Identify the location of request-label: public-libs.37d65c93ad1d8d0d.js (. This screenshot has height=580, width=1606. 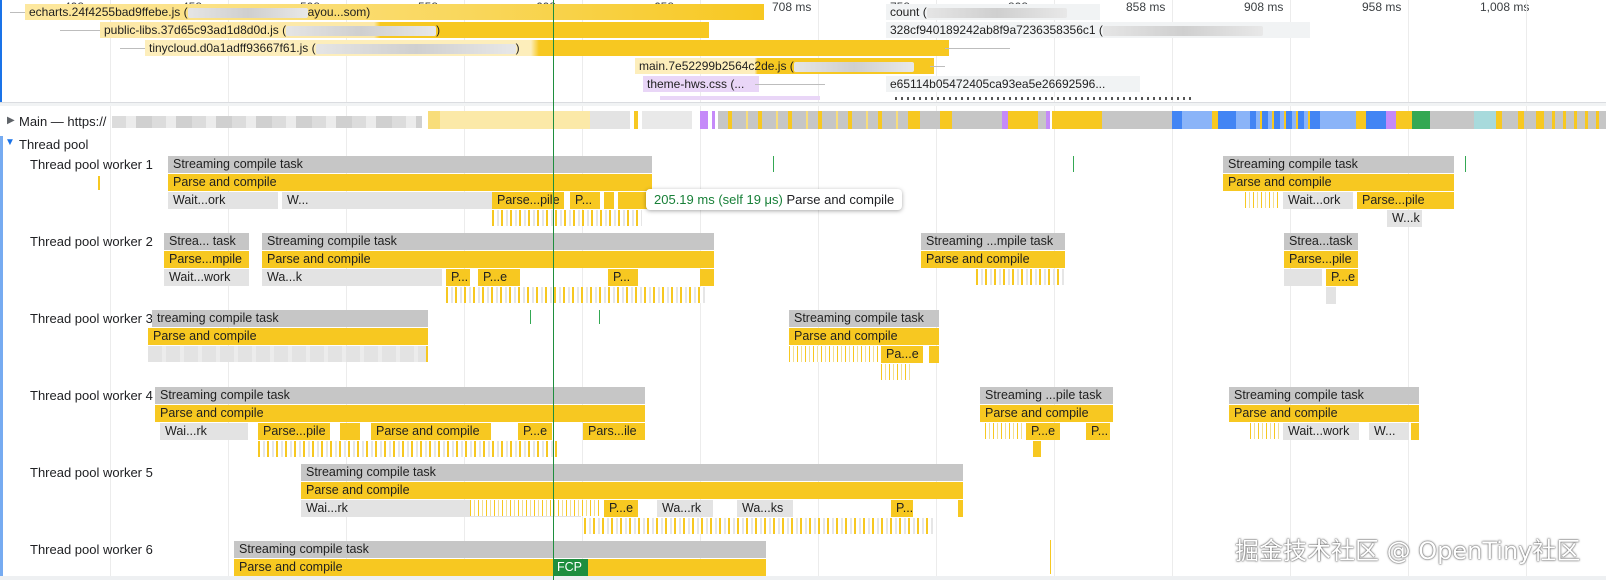
(195, 30).